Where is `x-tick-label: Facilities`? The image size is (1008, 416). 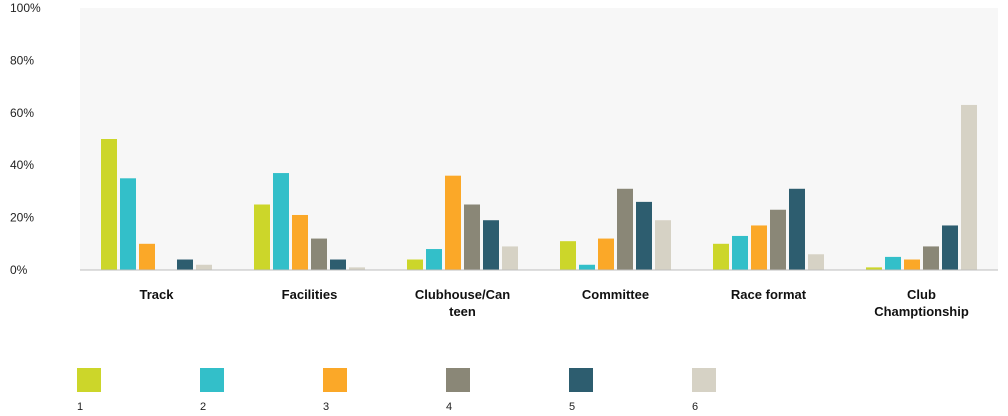 x-tick-label: Facilities is located at coordinates (310, 294).